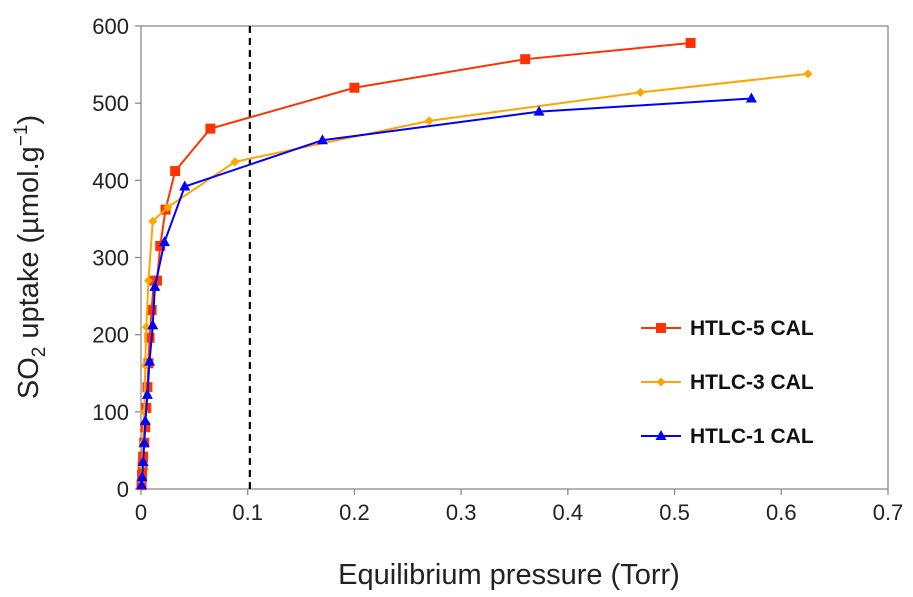 The image size is (913, 597). What do you see at coordinates (752, 328) in the screenshot?
I see `legend-label: HTLC-5 CAL` at bounding box center [752, 328].